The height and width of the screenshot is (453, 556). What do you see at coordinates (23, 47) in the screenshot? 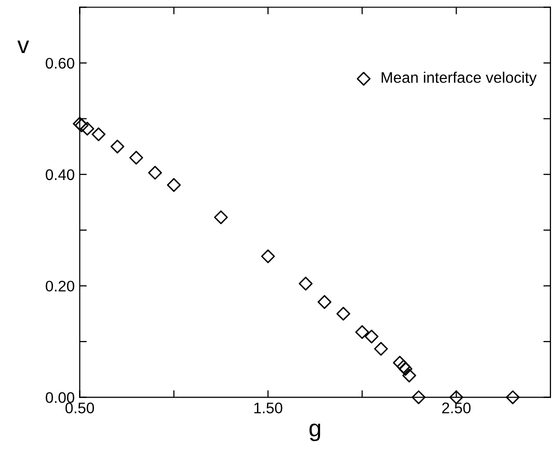
I see `y-axis-title: v` at bounding box center [23, 47].